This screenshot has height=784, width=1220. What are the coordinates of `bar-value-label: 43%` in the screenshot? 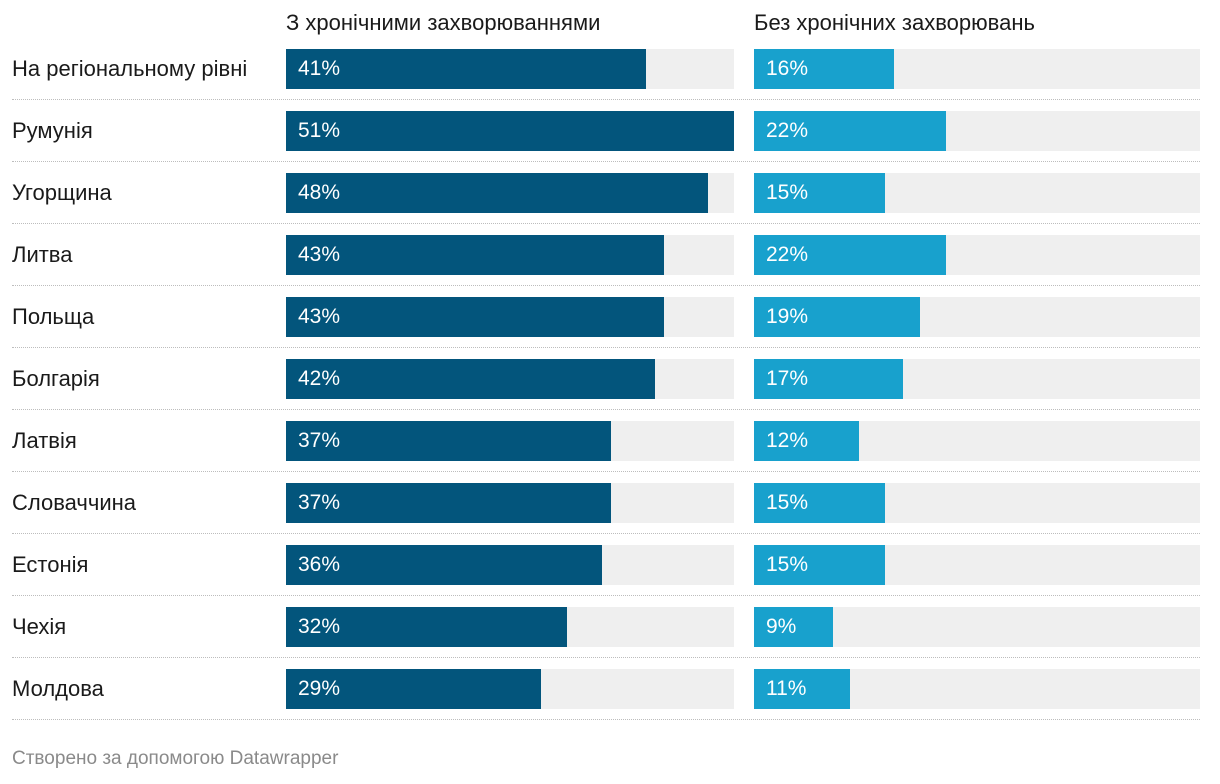 It's located at (319, 316).